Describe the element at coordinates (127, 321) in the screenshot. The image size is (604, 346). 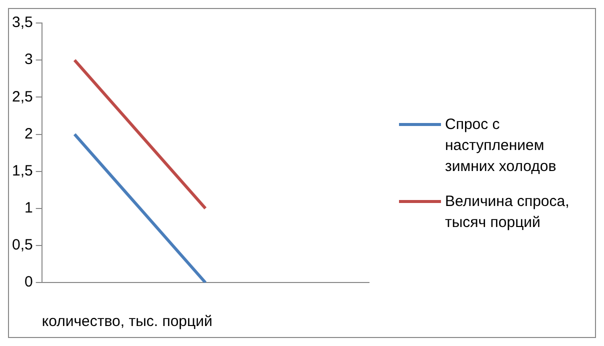
I see `x-axis-title: количество, тыс. порций` at that location.